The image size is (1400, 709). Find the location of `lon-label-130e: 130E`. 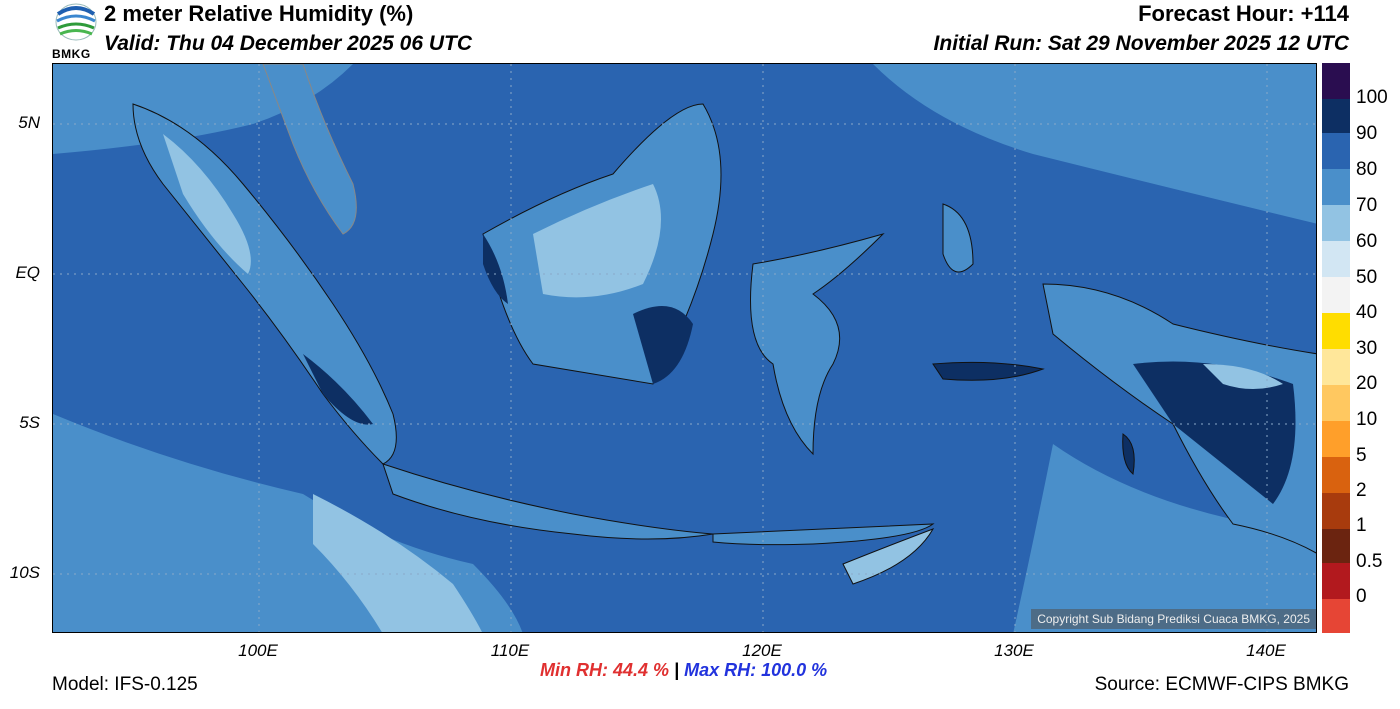

lon-label-130e: 130E is located at coordinates (1014, 650).